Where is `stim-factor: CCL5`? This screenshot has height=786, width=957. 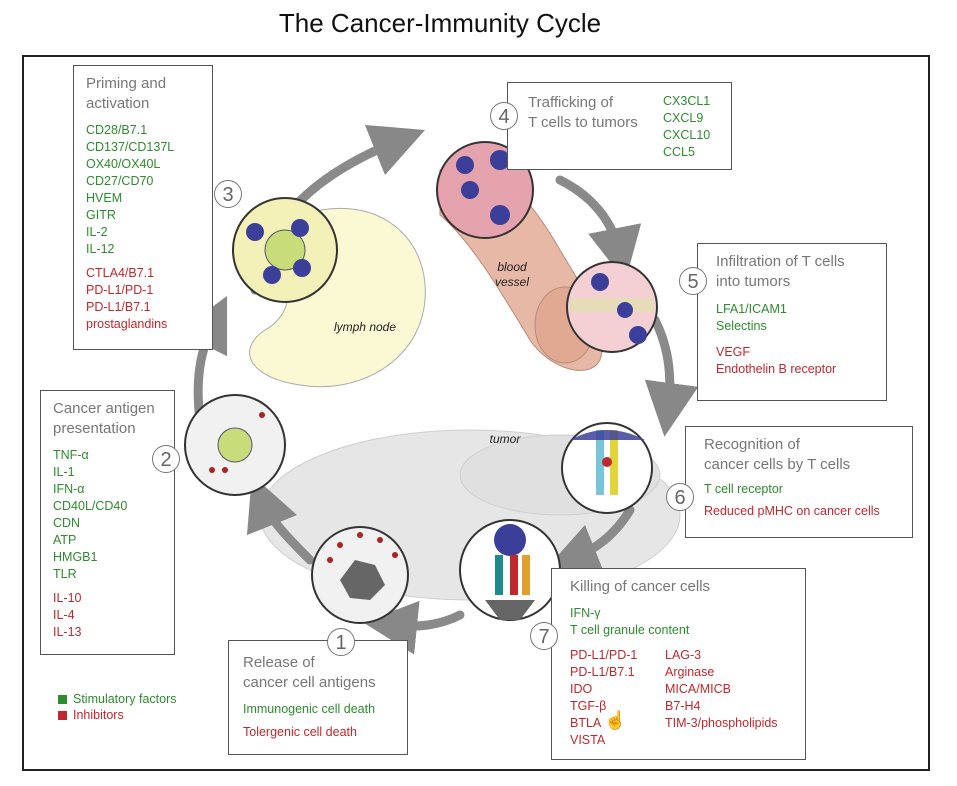
stim-factor: CCL5 is located at coordinates (679, 152).